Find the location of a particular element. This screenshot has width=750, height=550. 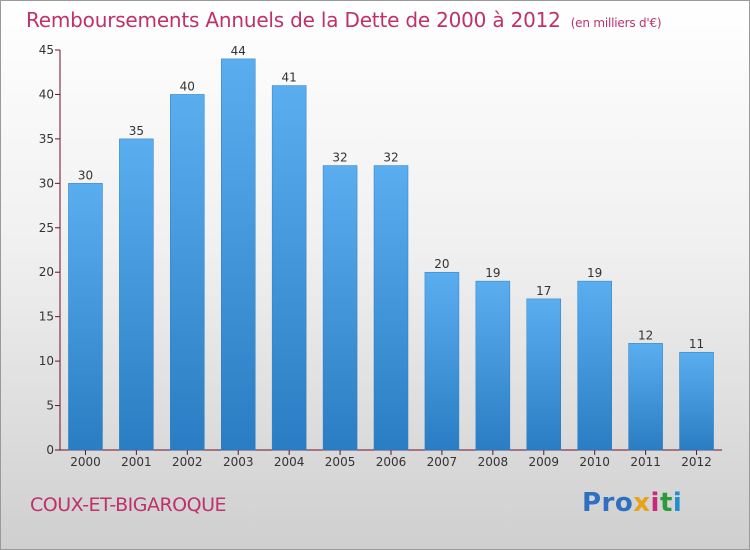

data-label: 17 is located at coordinates (543, 291).